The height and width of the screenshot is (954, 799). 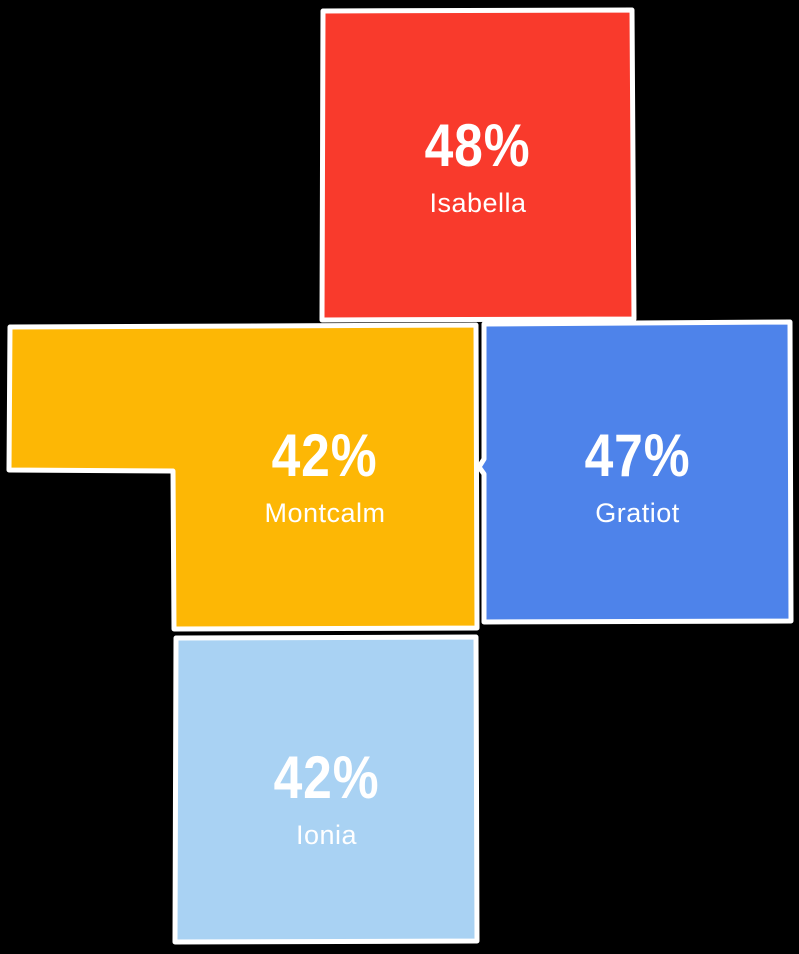 What do you see at coordinates (635, 472) in the screenshot?
I see `region-gratiot-shape` at bounding box center [635, 472].